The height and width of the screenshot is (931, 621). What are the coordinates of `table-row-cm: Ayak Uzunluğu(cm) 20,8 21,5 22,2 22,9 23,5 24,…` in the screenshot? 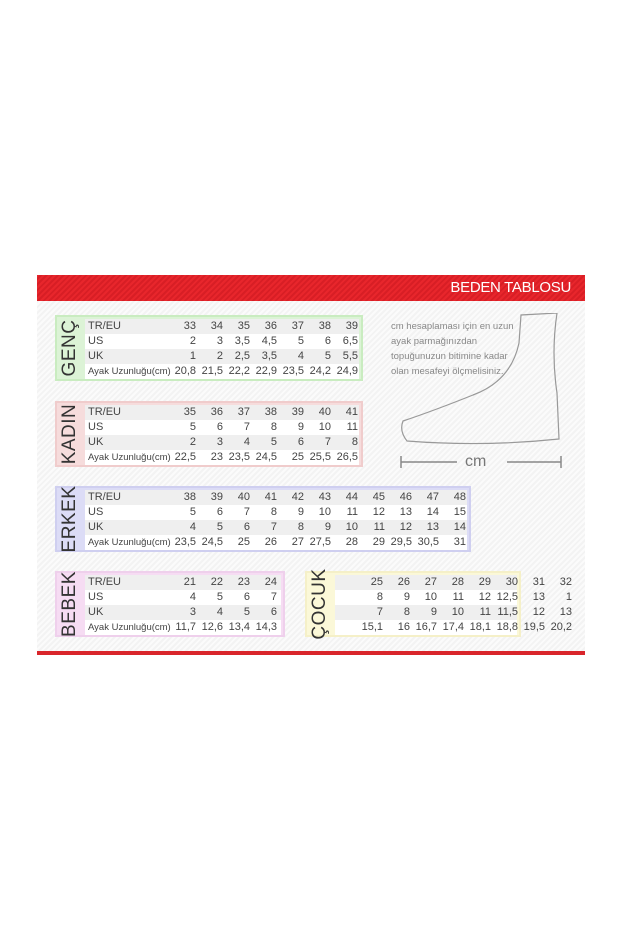 It's located at (222, 371).